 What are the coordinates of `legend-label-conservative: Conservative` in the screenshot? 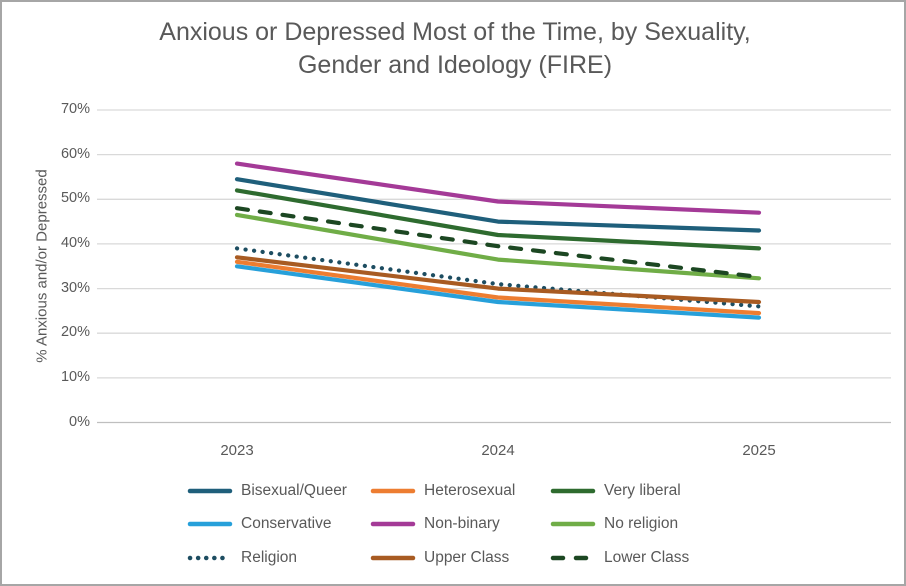 It's located at (286, 523).